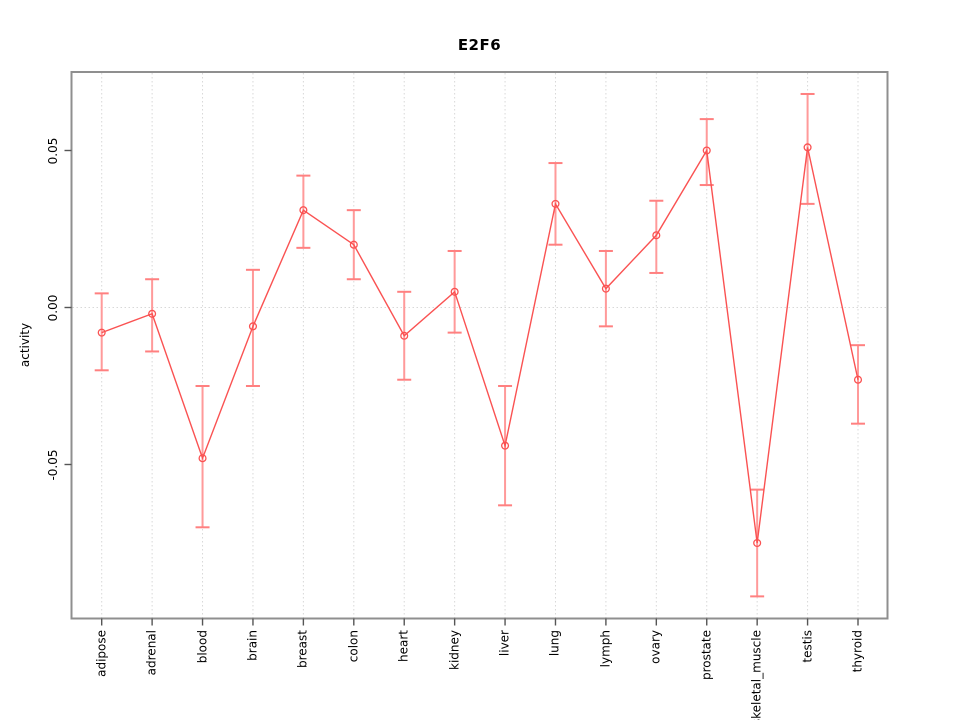 The height and width of the screenshot is (720, 960). What do you see at coordinates (151, 653) in the screenshot?
I see `x-axis-label-adrenal: adrenal` at bounding box center [151, 653].